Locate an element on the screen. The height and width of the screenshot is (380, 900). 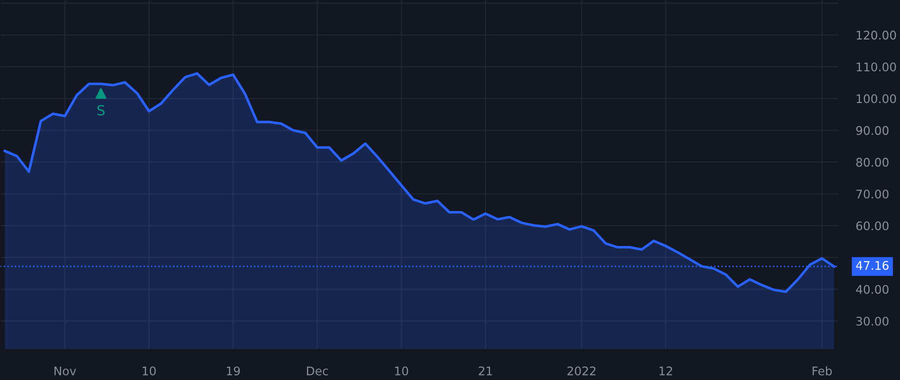
y-tick-label: 120.00 is located at coordinates (876, 35).